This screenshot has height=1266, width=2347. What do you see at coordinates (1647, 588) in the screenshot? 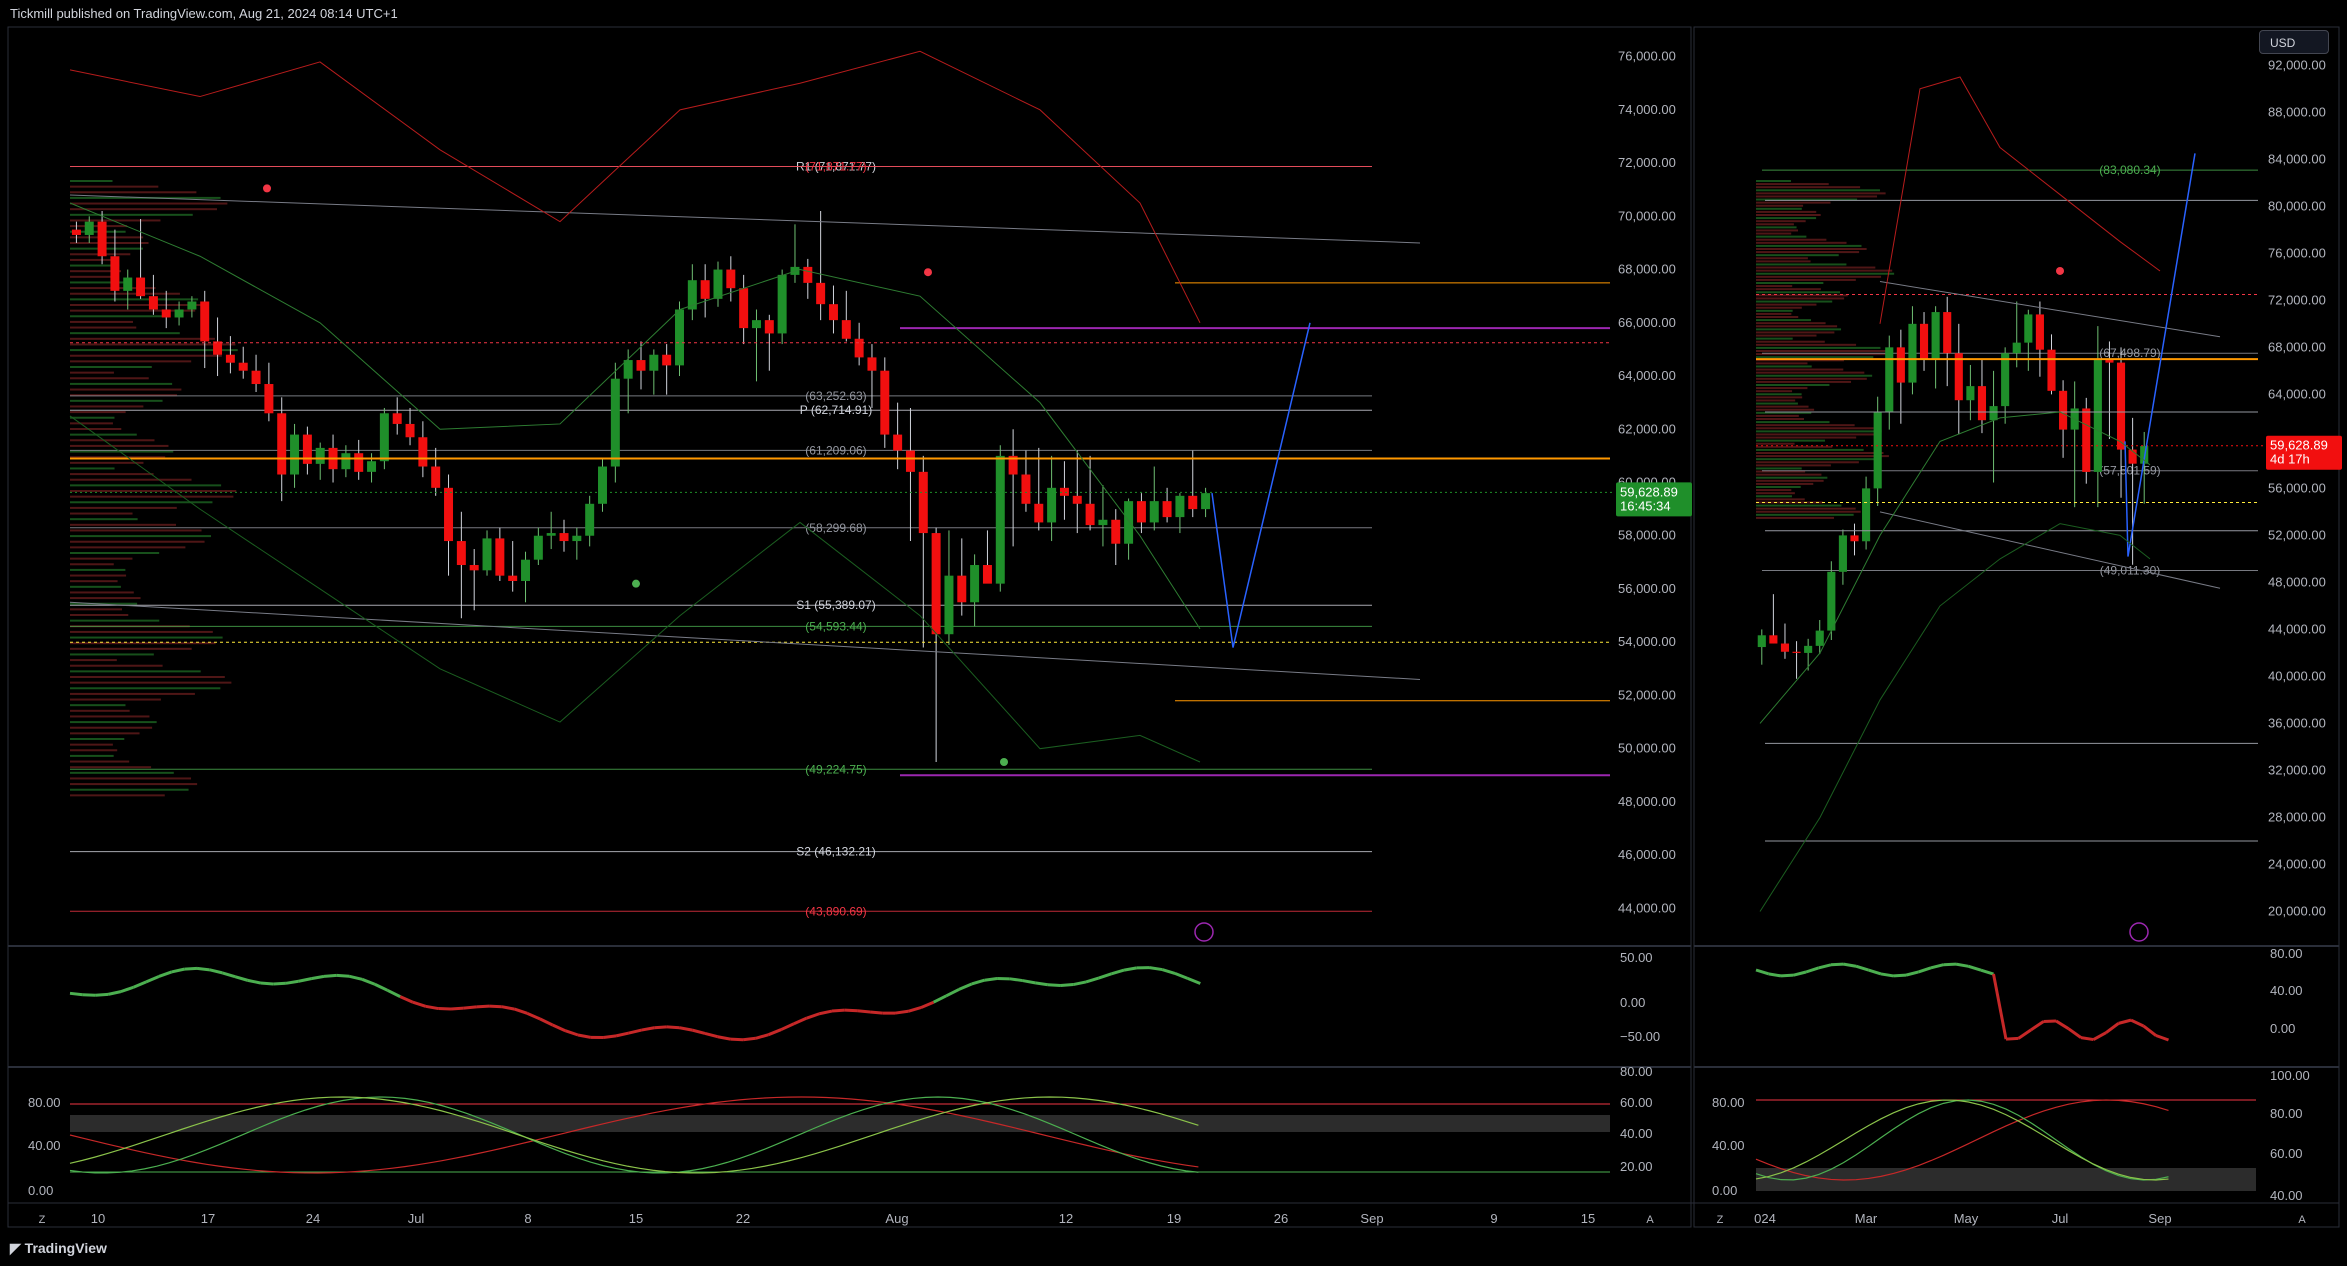
I see `y-tick-label: 56,000.00` at bounding box center [1647, 588].